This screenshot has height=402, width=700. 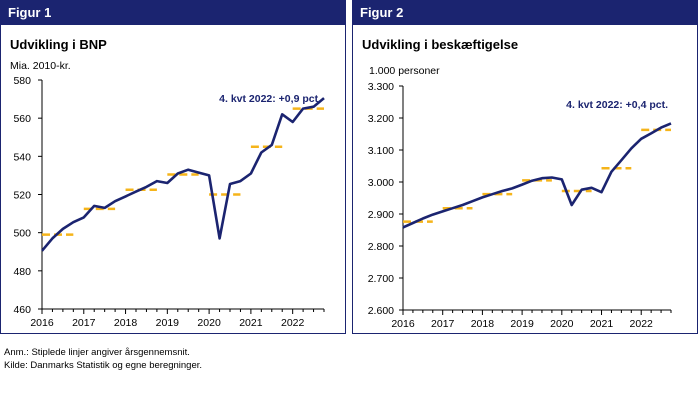 I want to click on figure-2-label: Figur 2, so click(x=525, y=13).